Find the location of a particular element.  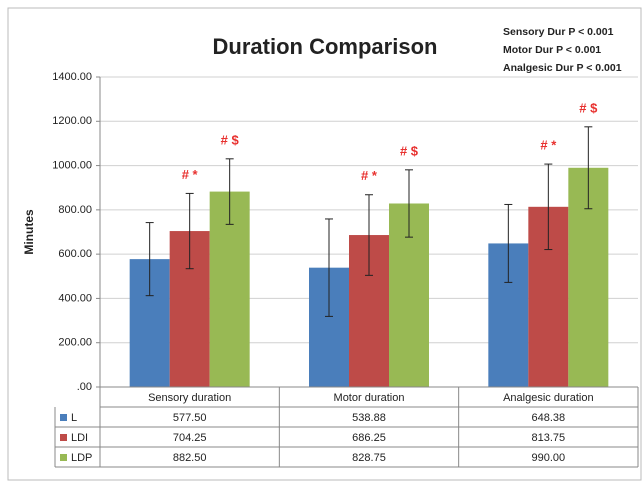

table-value: 990.00 is located at coordinates (549, 458).